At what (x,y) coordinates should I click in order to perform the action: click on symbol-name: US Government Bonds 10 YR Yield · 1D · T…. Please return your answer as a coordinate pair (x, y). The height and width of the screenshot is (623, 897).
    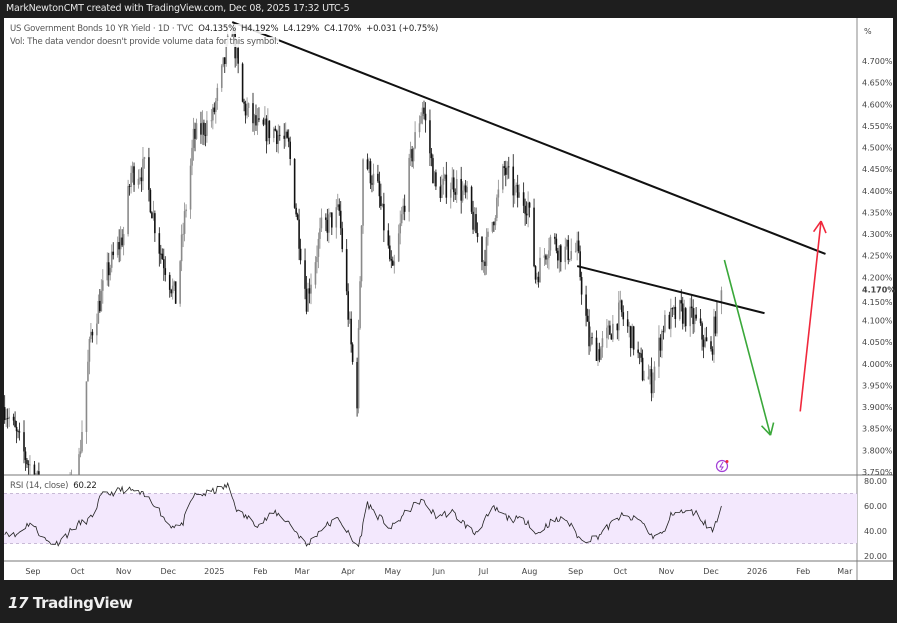
    Looking at the image, I should click on (102, 29).